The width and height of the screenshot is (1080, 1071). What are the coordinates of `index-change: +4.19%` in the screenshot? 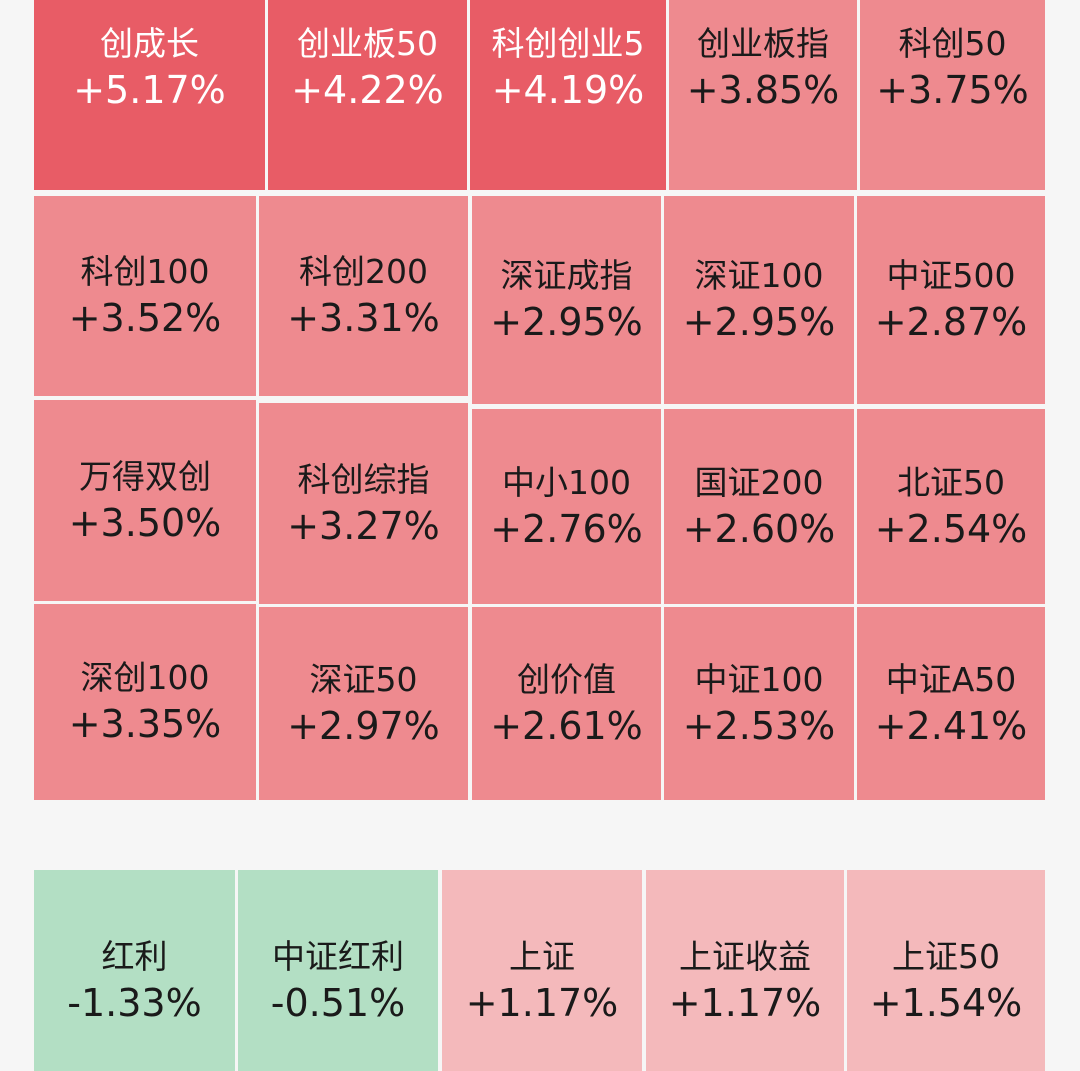 It's located at (568, 90).